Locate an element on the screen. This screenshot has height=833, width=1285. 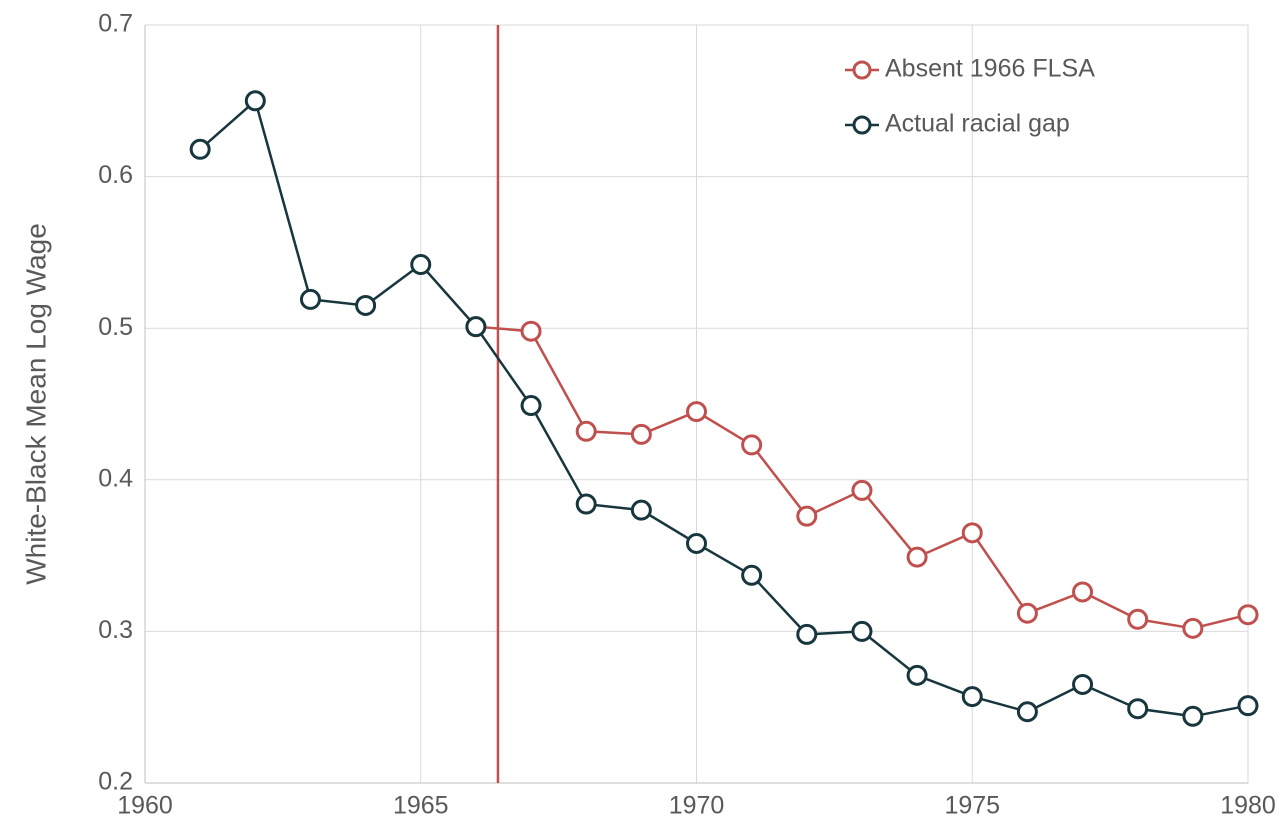
x-tick-label: 1960 is located at coordinates (145, 806).